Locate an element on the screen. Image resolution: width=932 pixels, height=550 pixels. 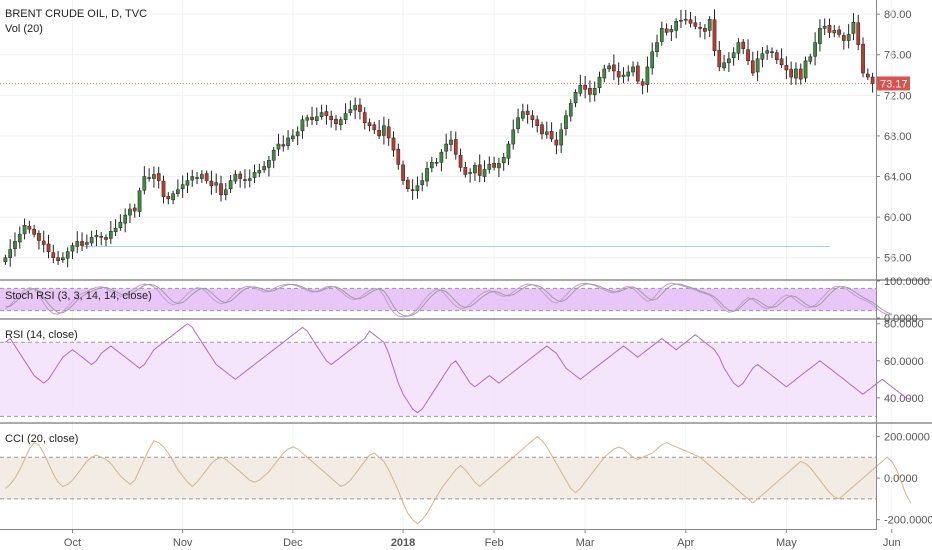
indicator-series-line is located at coordinates (448, 300).